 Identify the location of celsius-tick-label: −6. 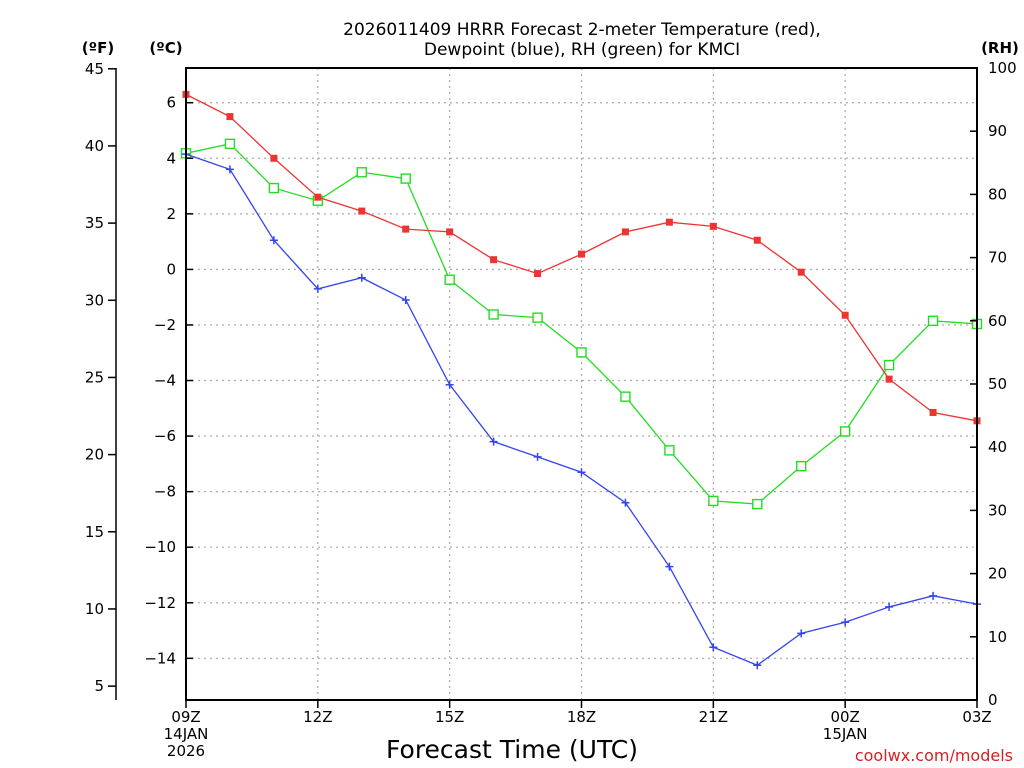
(165, 436).